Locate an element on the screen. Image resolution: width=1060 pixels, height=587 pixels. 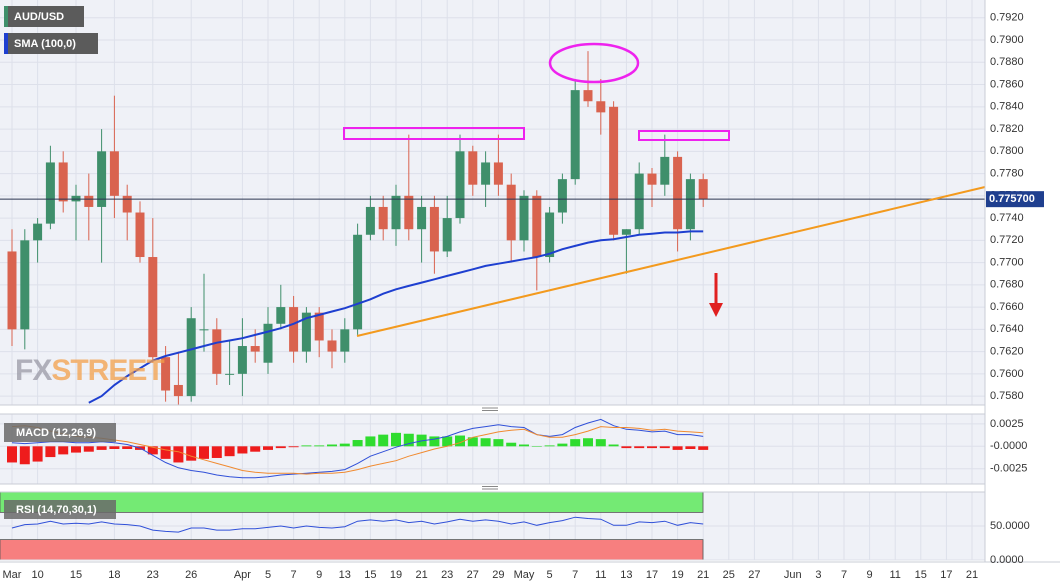
y-tick-label: -0.0025 is located at coordinates (1008, 469).